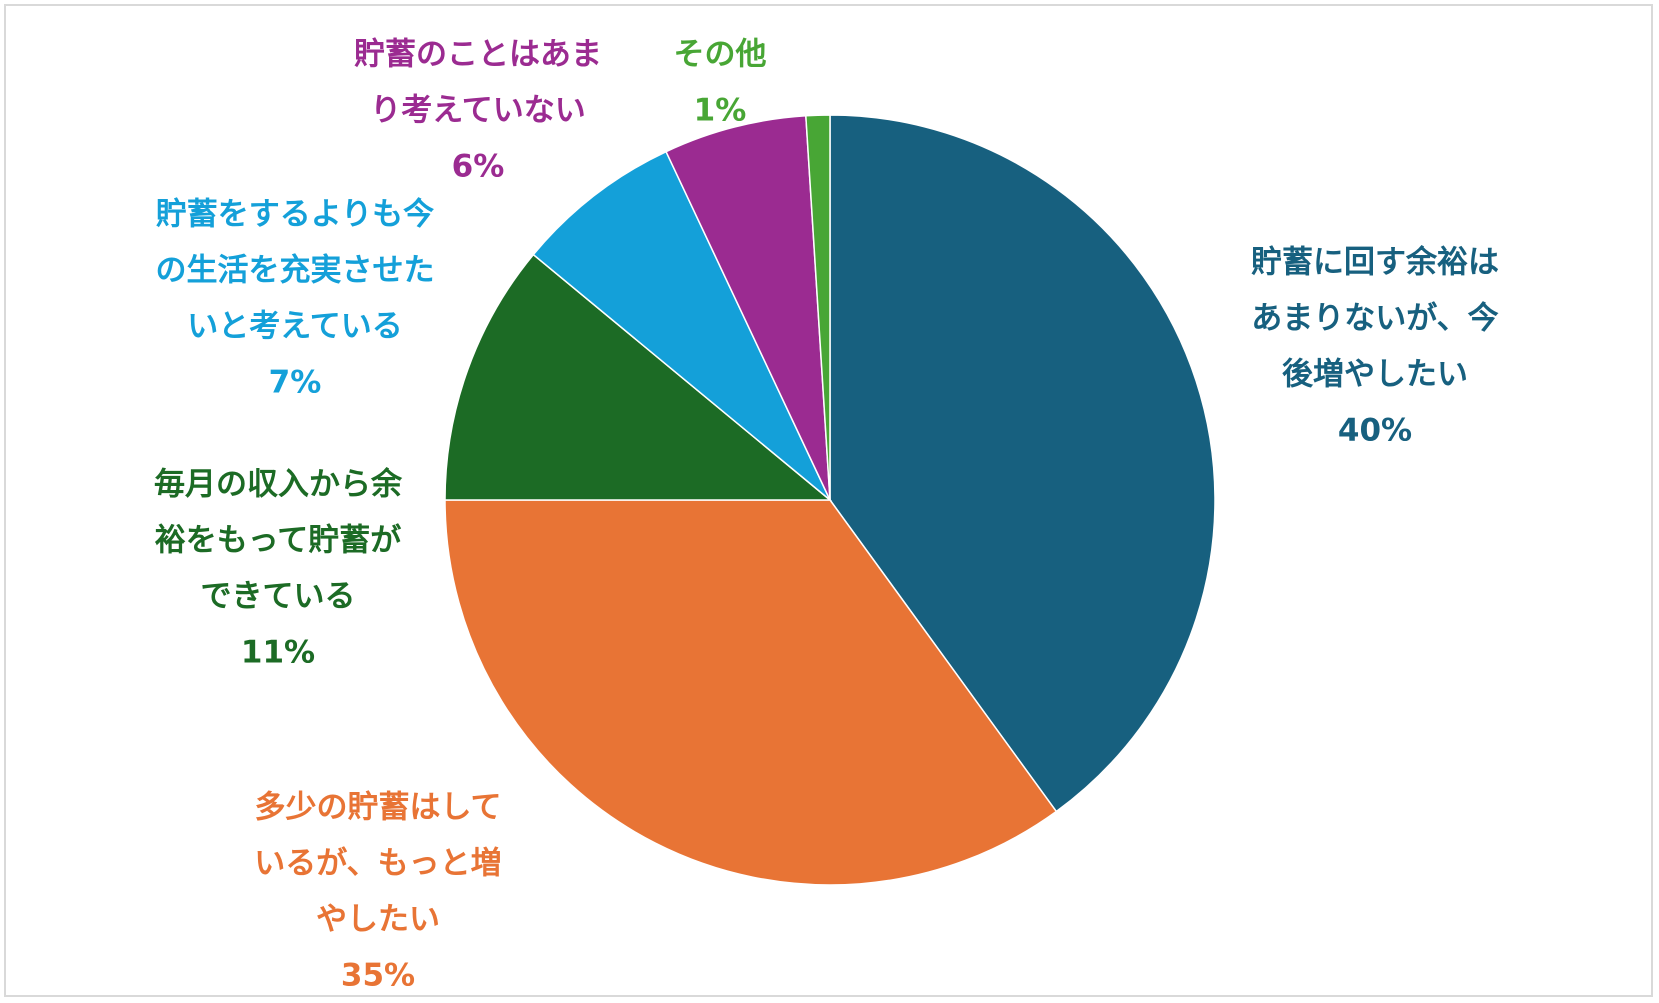 The height and width of the screenshot is (1003, 1659). What do you see at coordinates (477, 110) in the screenshot?
I see `slice-category-label: り考えていない` at bounding box center [477, 110].